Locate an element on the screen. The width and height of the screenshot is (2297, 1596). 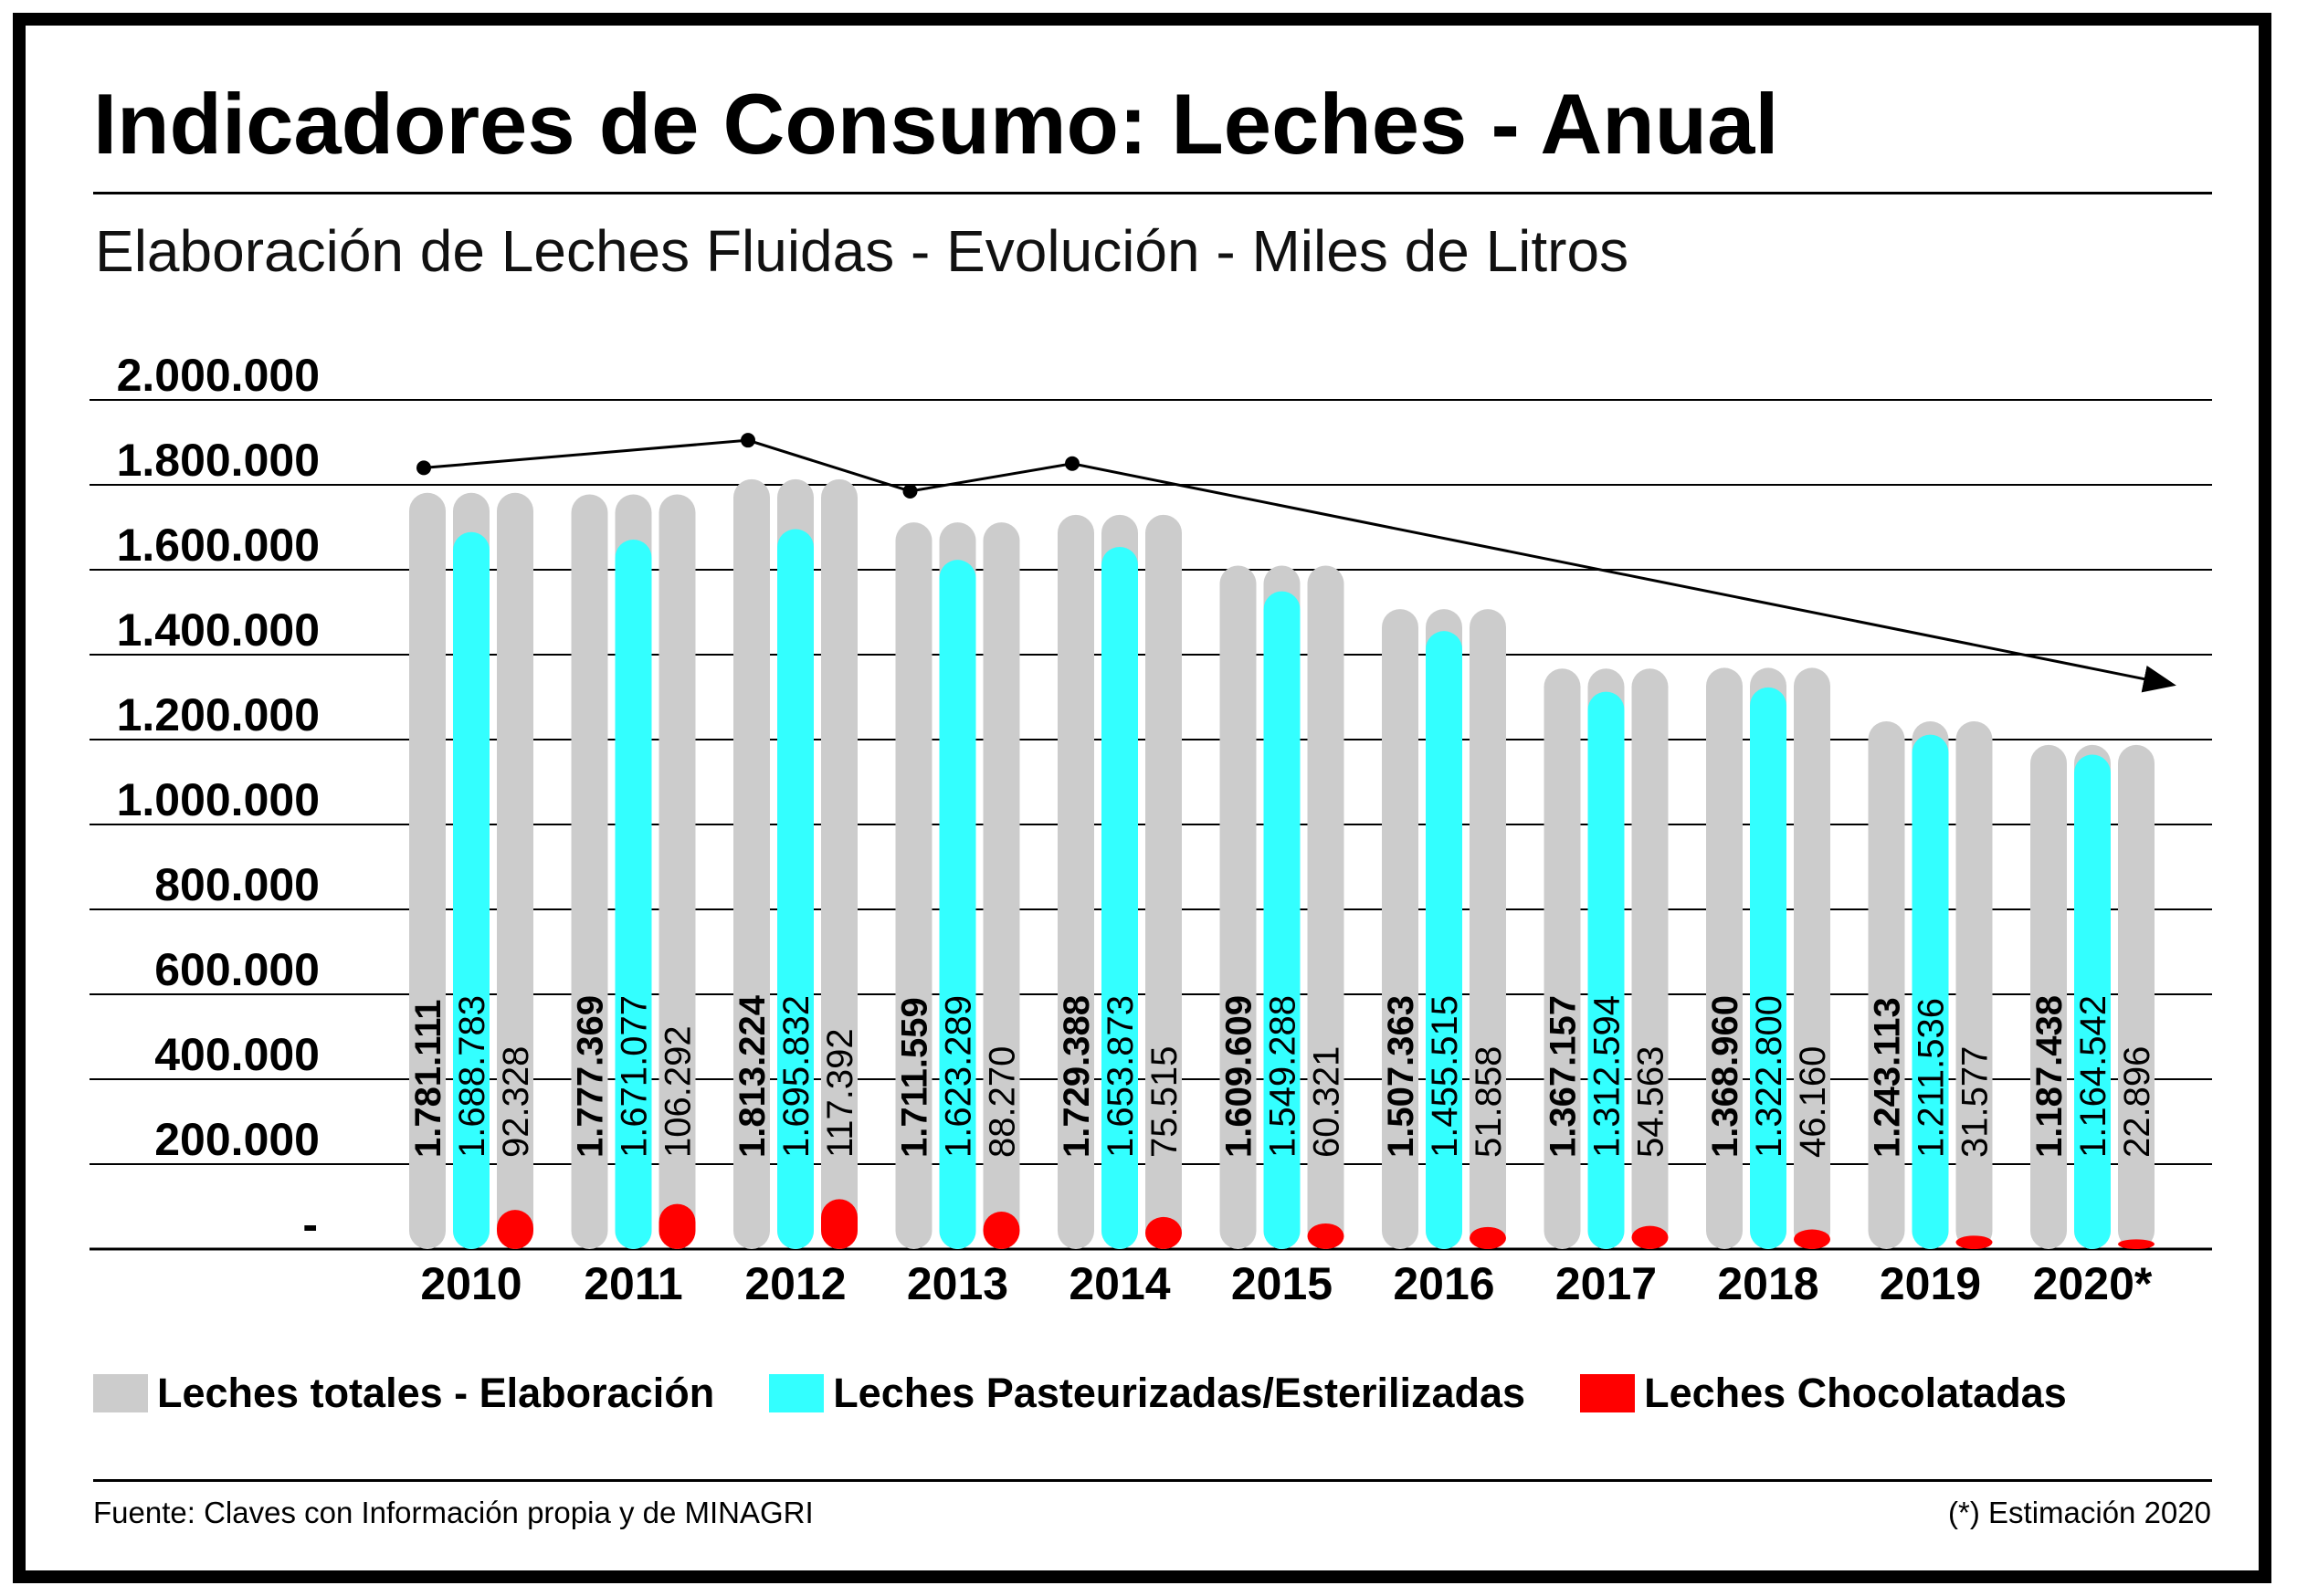
pasteurizadas-value-label: 1.322.800 is located at coordinates (1769, 1076).